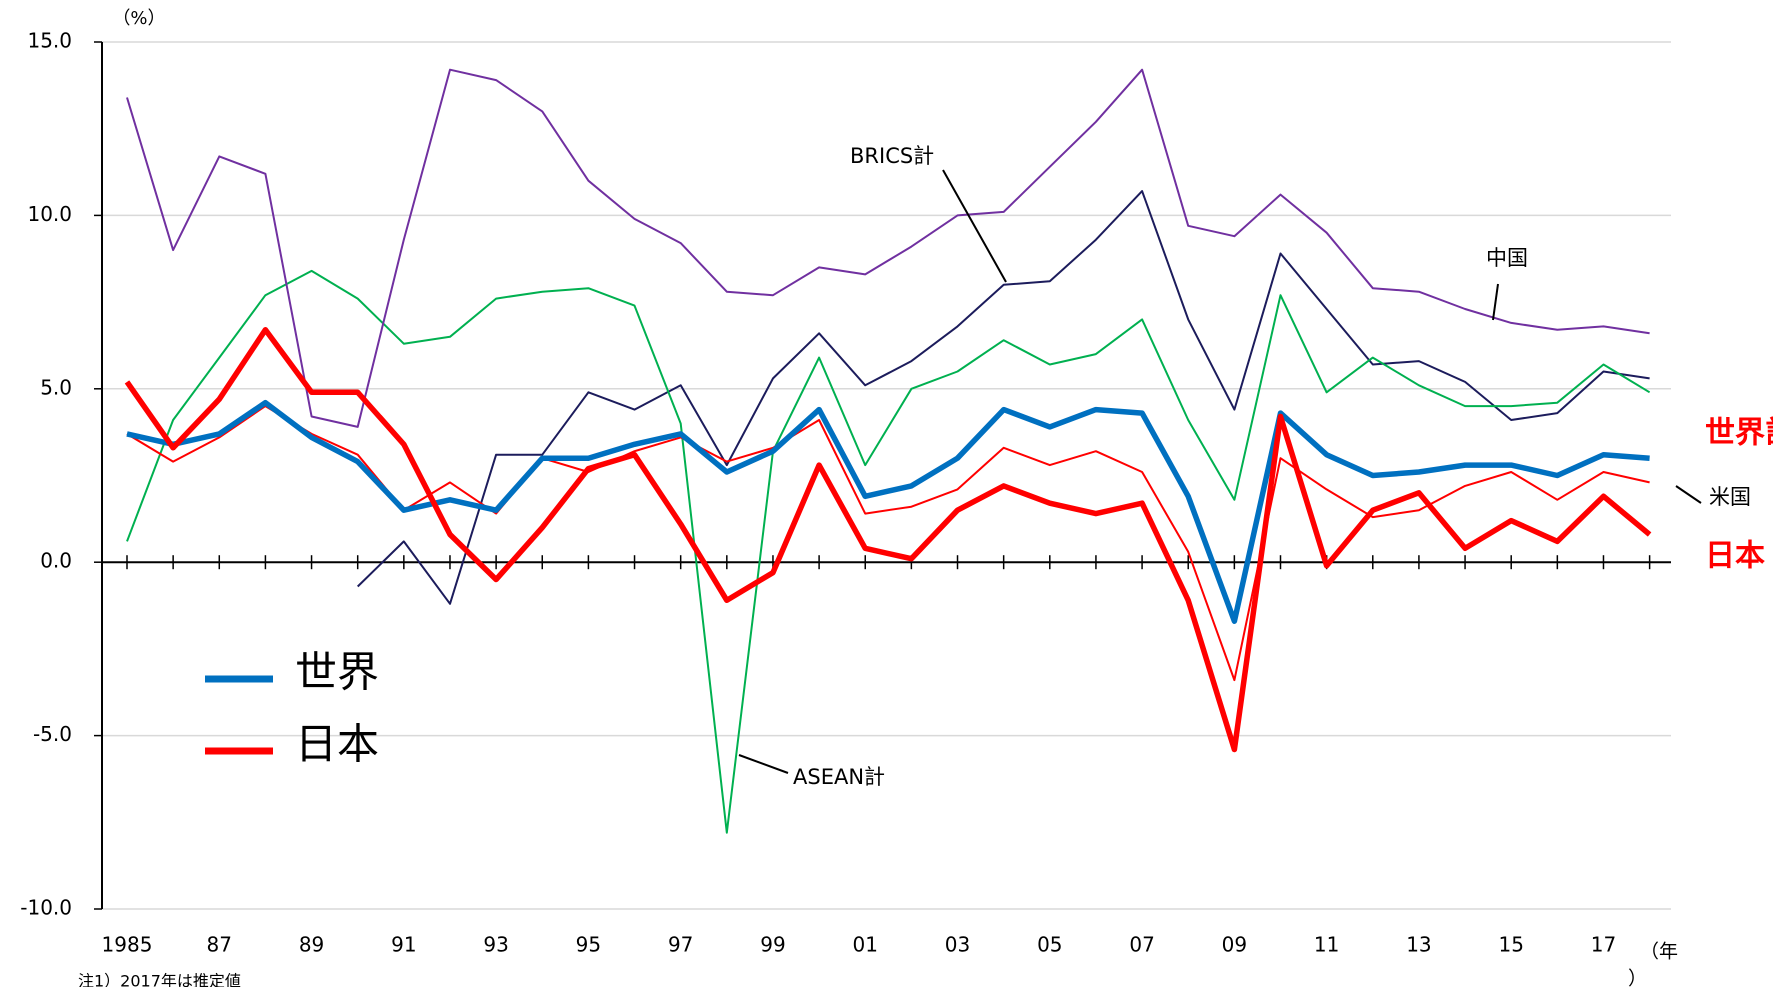 This screenshot has width=1773, height=991. What do you see at coordinates (1234, 945) in the screenshot?
I see `x-tick-label: 09` at bounding box center [1234, 945].